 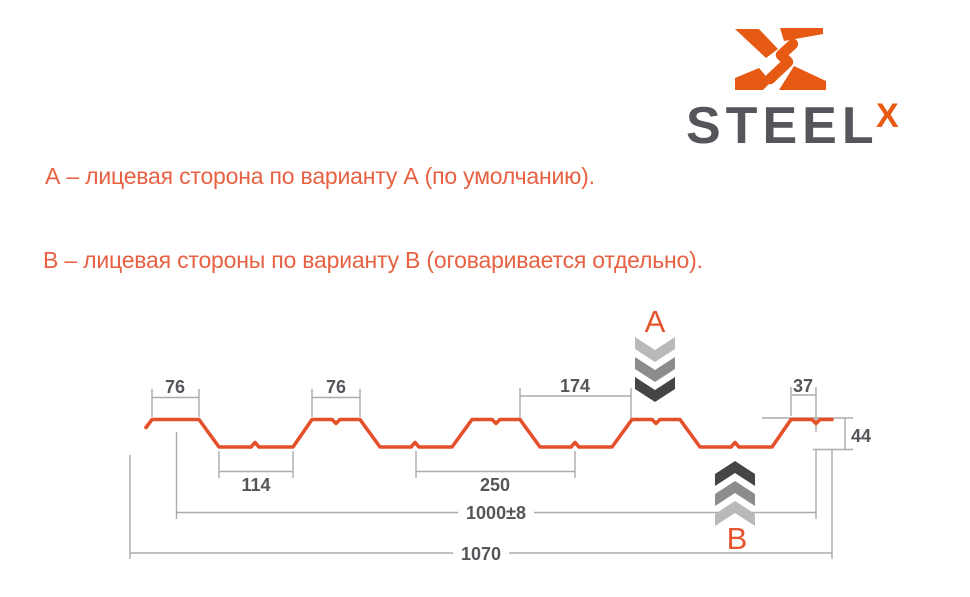 I want to click on dim-top-flange-1-label: 76, so click(x=175, y=387).